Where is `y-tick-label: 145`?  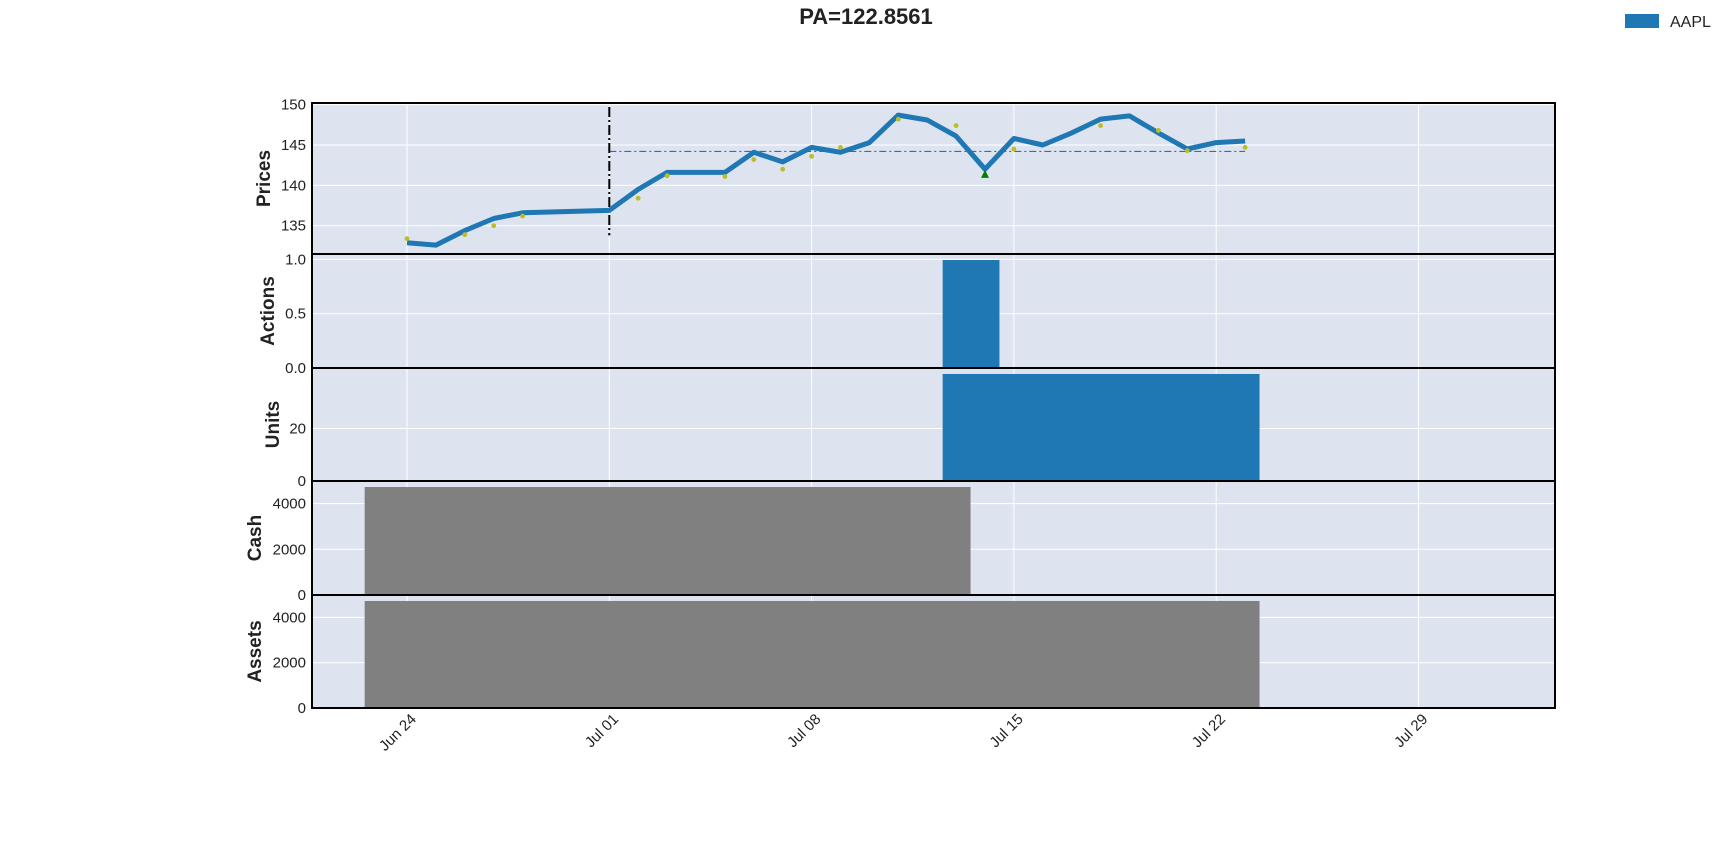 y-tick-label: 145 is located at coordinates (293, 145).